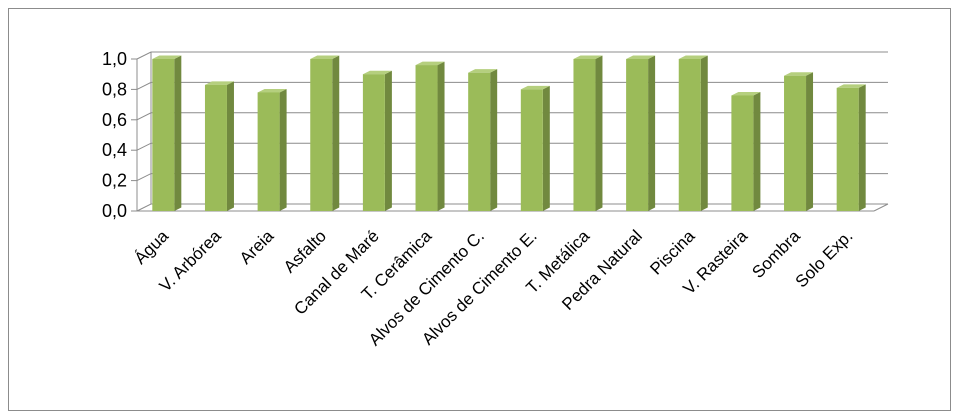 The height and width of the screenshot is (419, 961). Describe the element at coordinates (152, 247) in the screenshot. I see `x-tick-label: Água` at that location.